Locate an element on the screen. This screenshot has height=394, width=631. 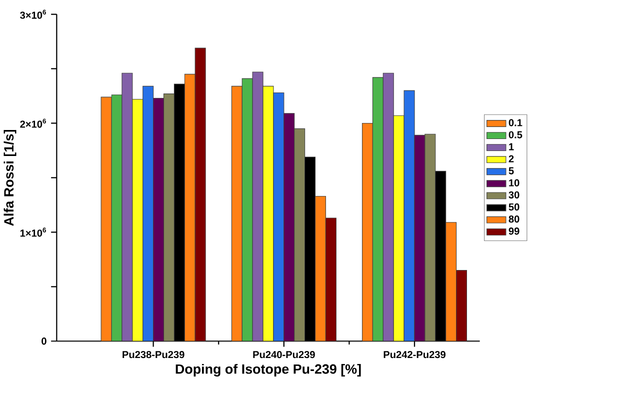
x-tick-label: Pu242-Pu239 is located at coordinates (415, 354).